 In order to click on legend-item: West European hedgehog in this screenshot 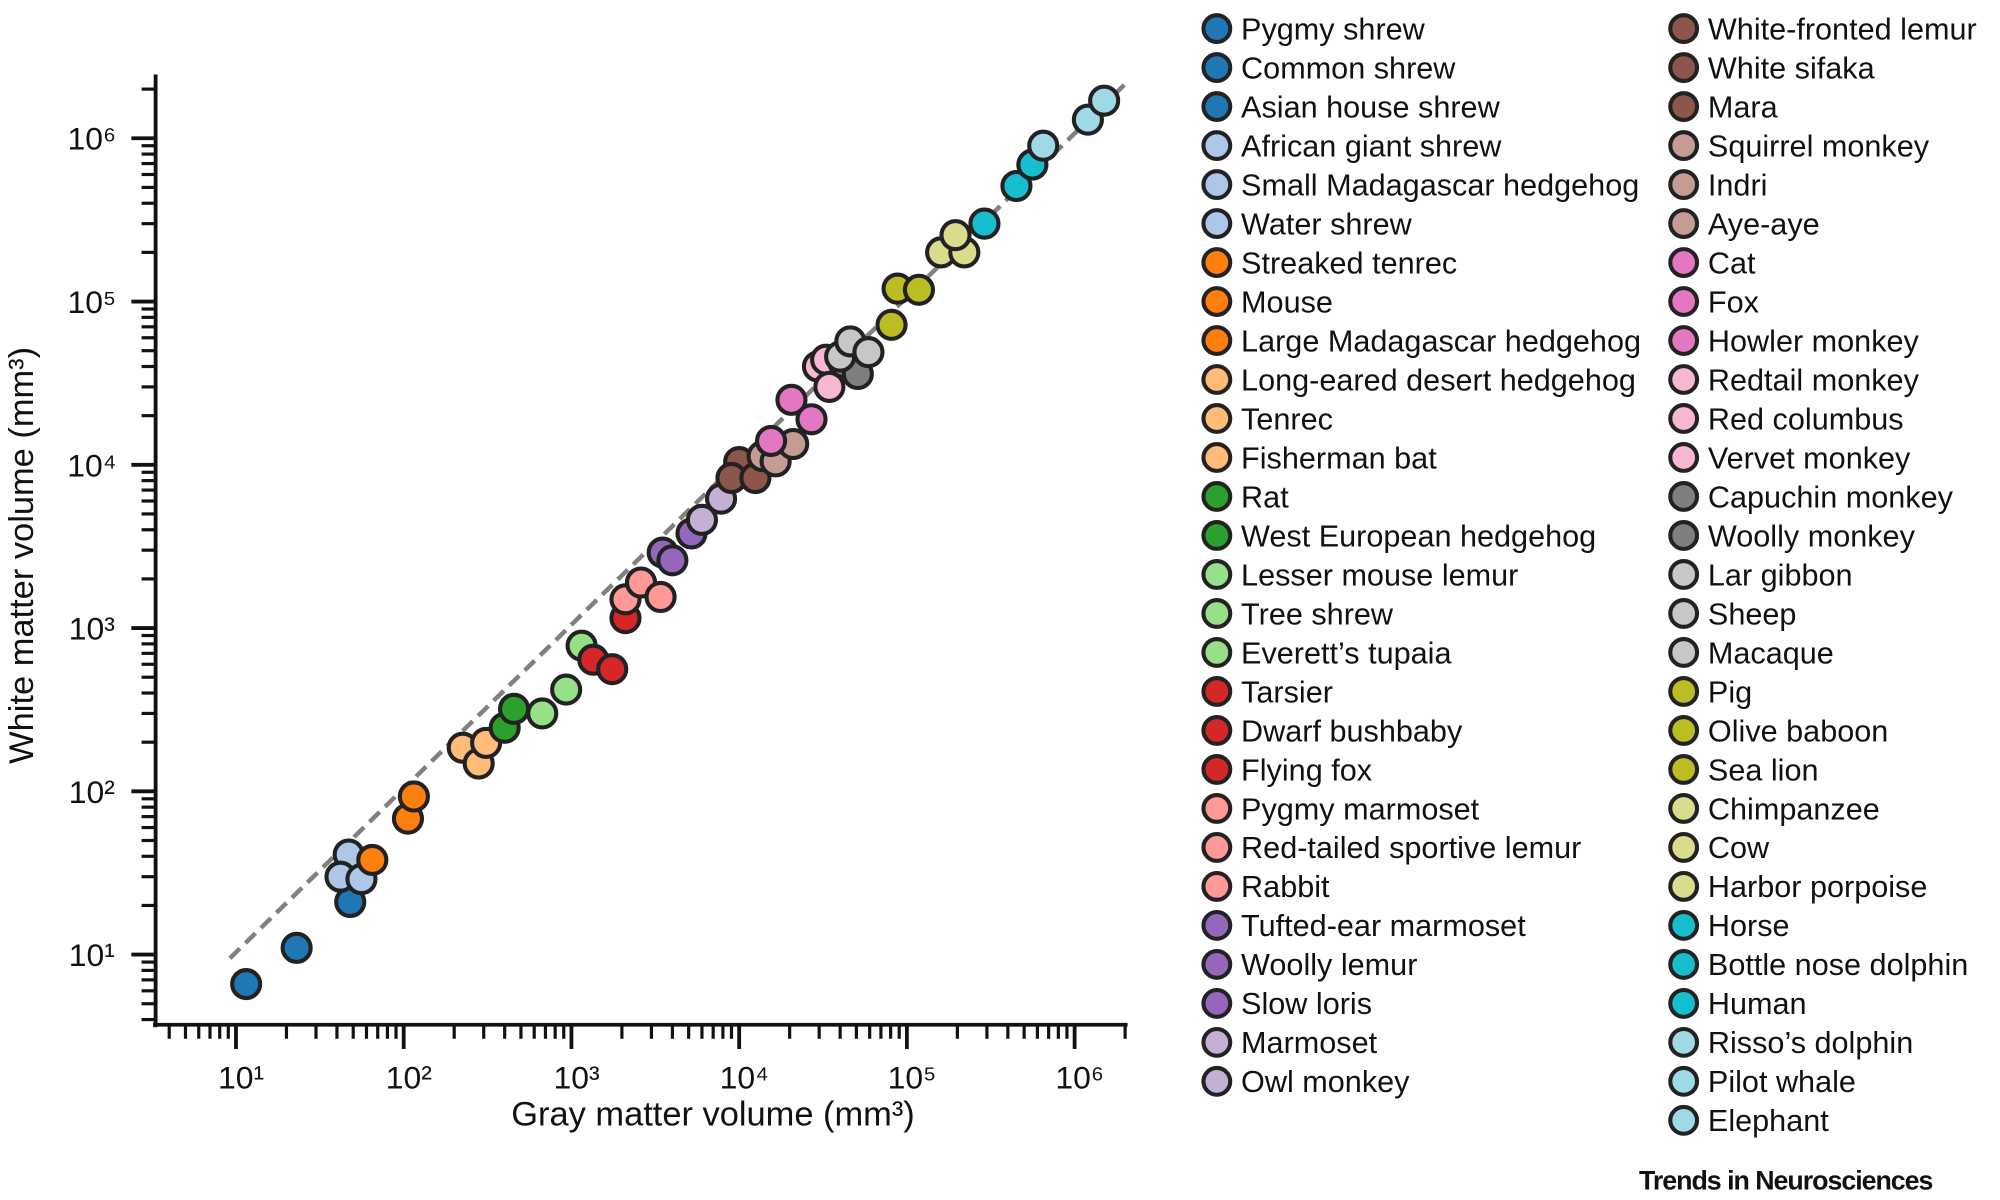, I will do `click(1398, 536)`.